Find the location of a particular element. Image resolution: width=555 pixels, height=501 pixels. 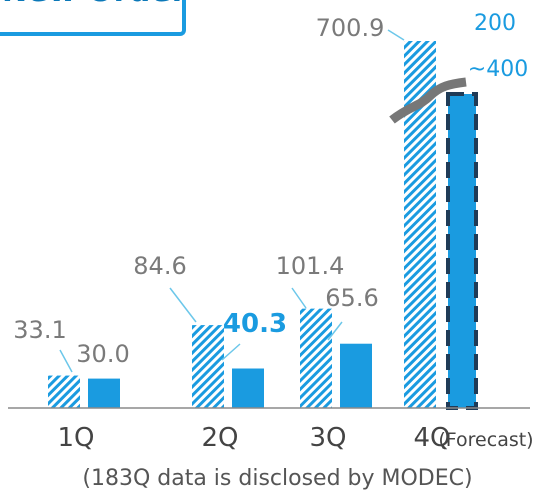

data-label-2Q-solid: 40.3 is located at coordinates (255, 324).